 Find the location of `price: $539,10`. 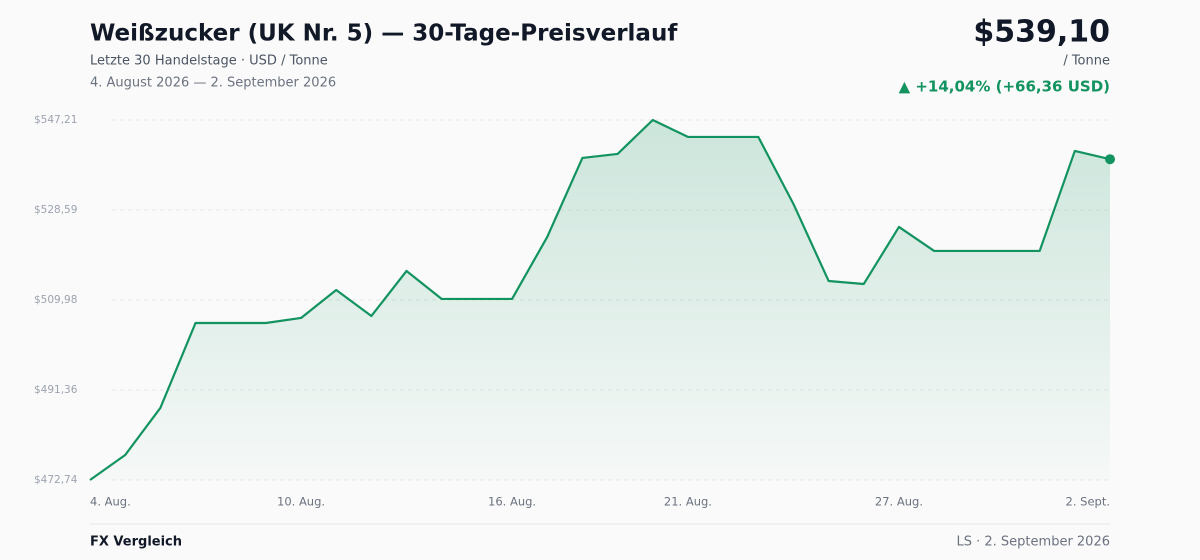

price: $539,10 is located at coordinates (1041, 32).